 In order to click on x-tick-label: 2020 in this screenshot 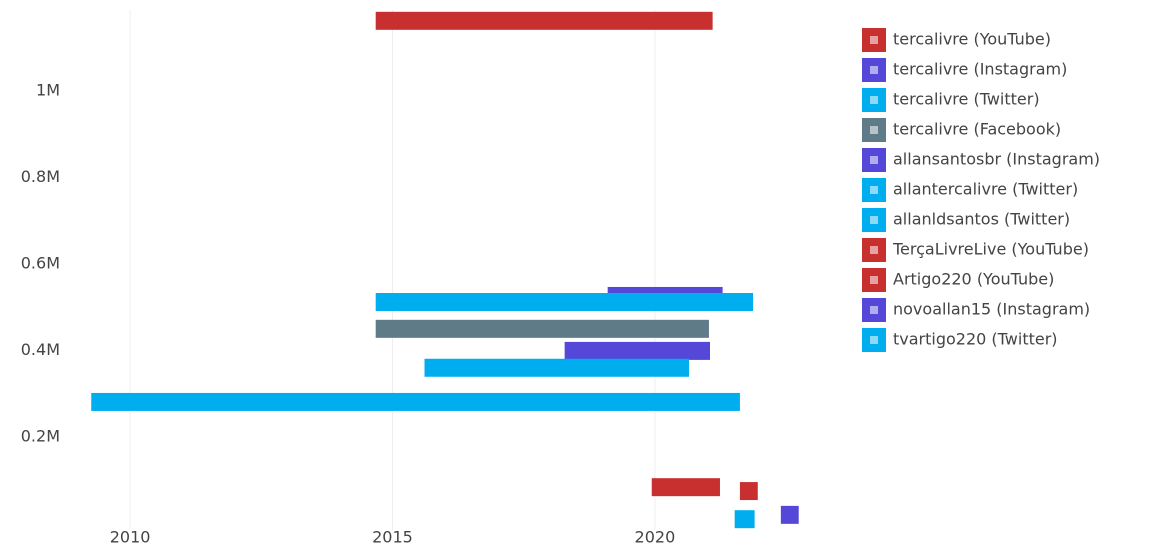, I will do `click(655, 537)`.